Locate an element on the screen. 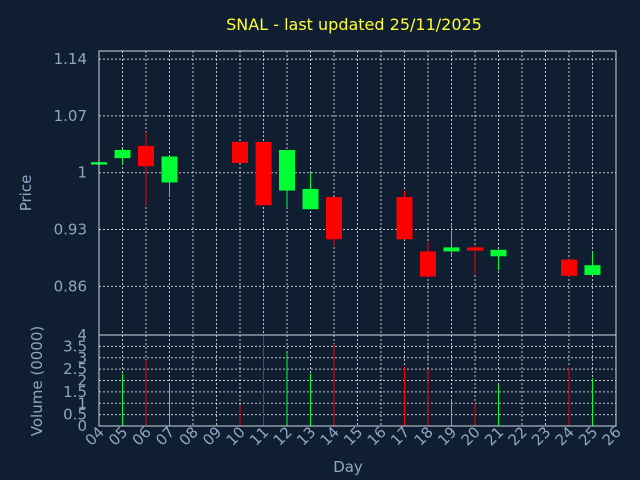 Image resolution: width=640 pixels, height=480 pixels. volume-tick-label: 4 is located at coordinates (82, 335).